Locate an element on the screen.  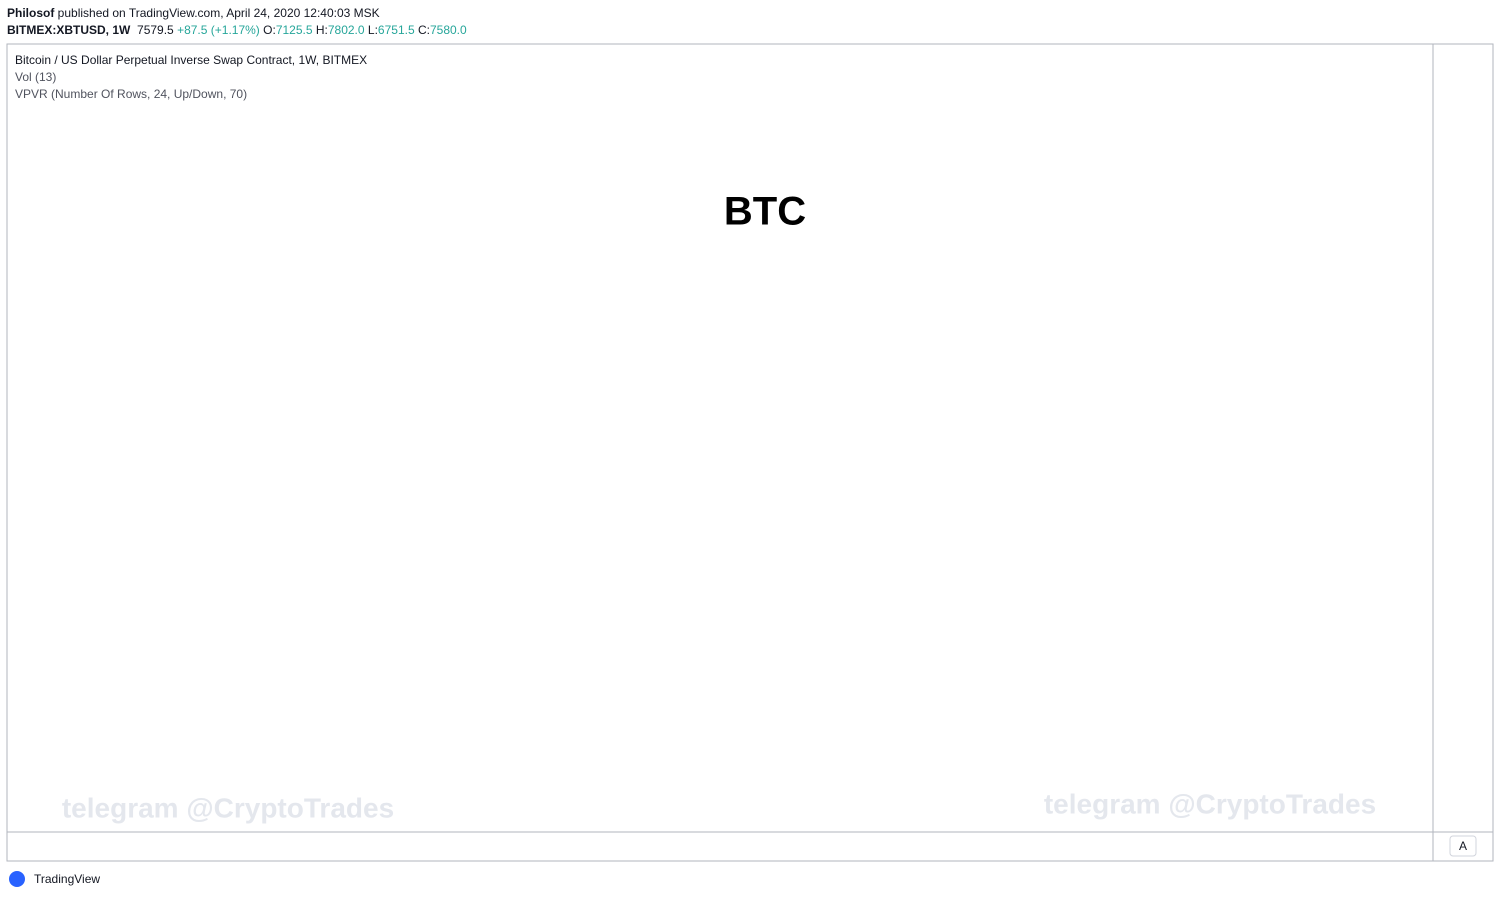
auto-scale-label: A is located at coordinates (1463, 846).